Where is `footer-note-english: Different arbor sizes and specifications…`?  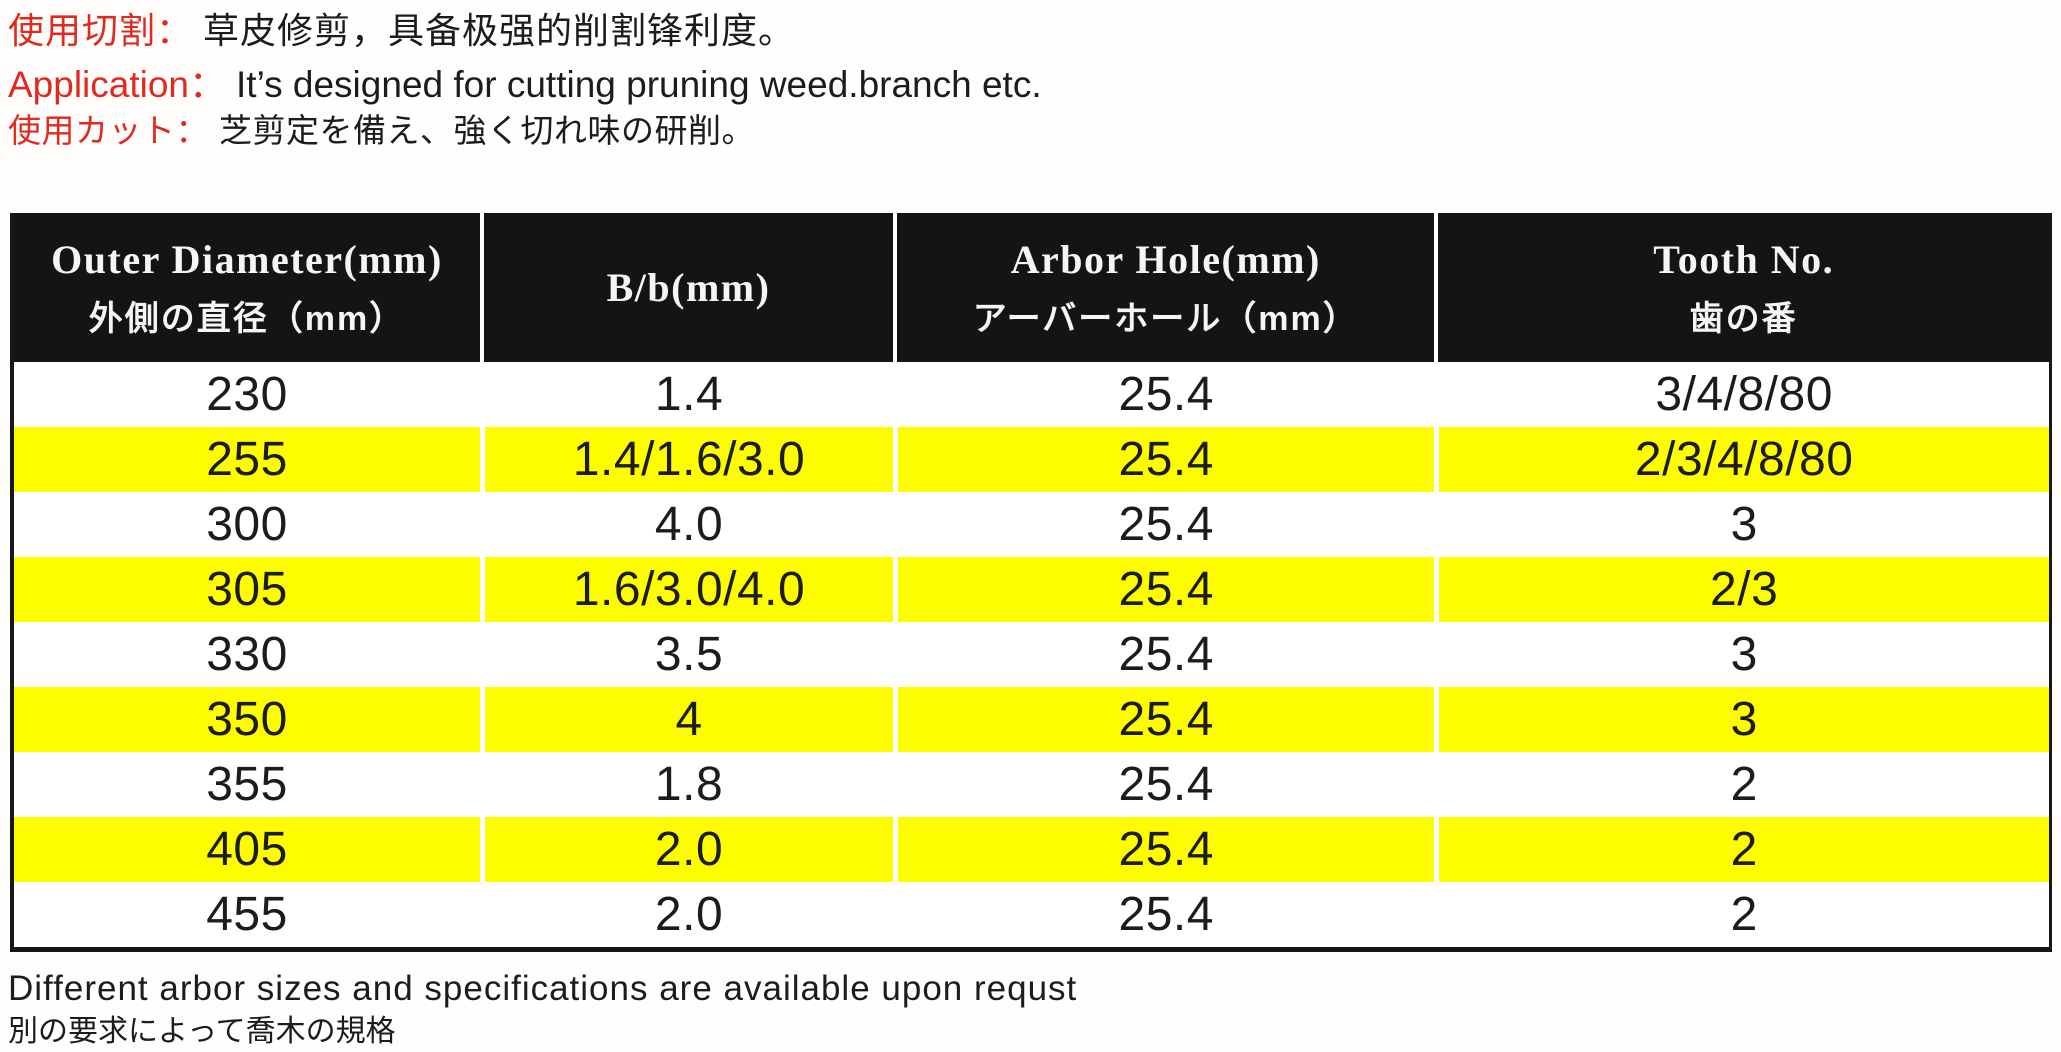
footer-note-english: Different arbor sizes and specifications… is located at coordinates (543, 988).